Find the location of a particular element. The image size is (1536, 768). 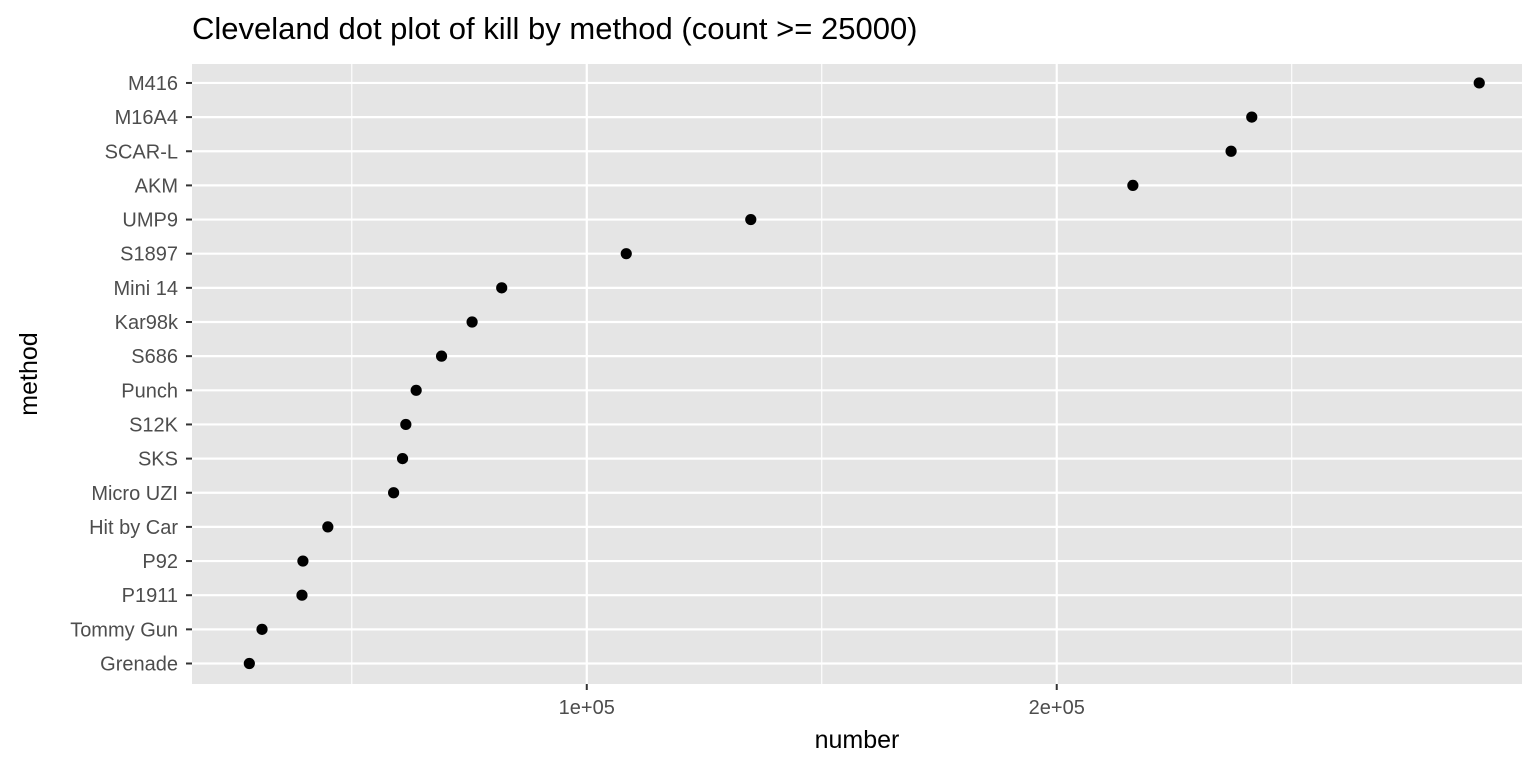

y-tick-label: P92 is located at coordinates (160, 562).